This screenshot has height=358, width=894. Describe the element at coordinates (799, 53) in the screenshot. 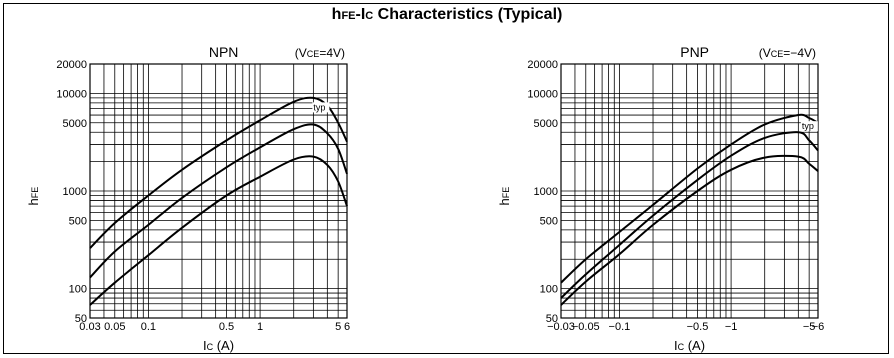

I see `condition-close: =−4V)` at that location.